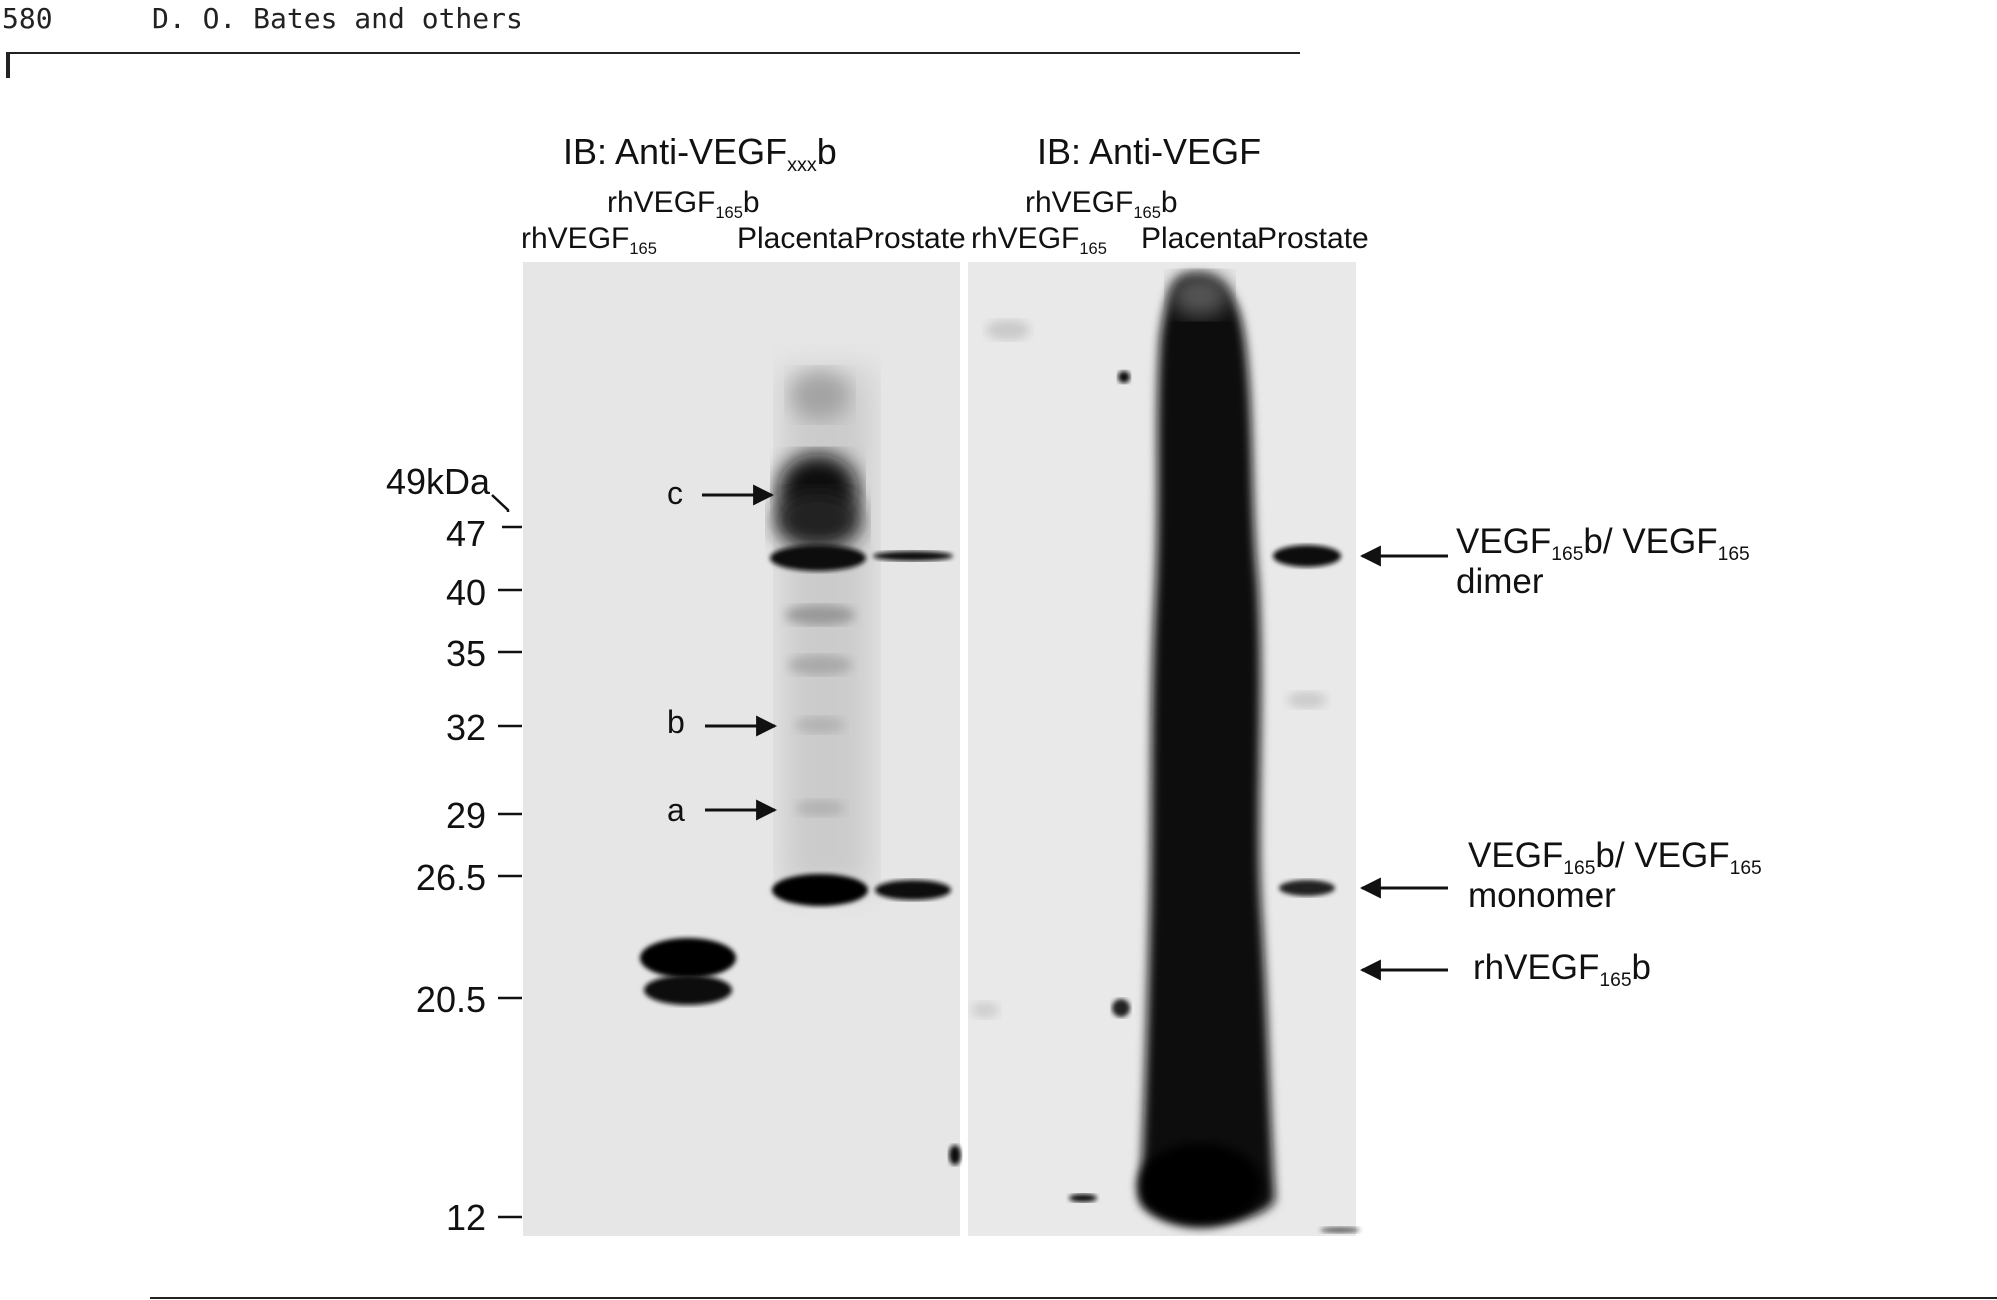 The image size is (1997, 1300). What do you see at coordinates (337, 18) in the screenshot?
I see `running-authors: D. O. Bates and others` at bounding box center [337, 18].